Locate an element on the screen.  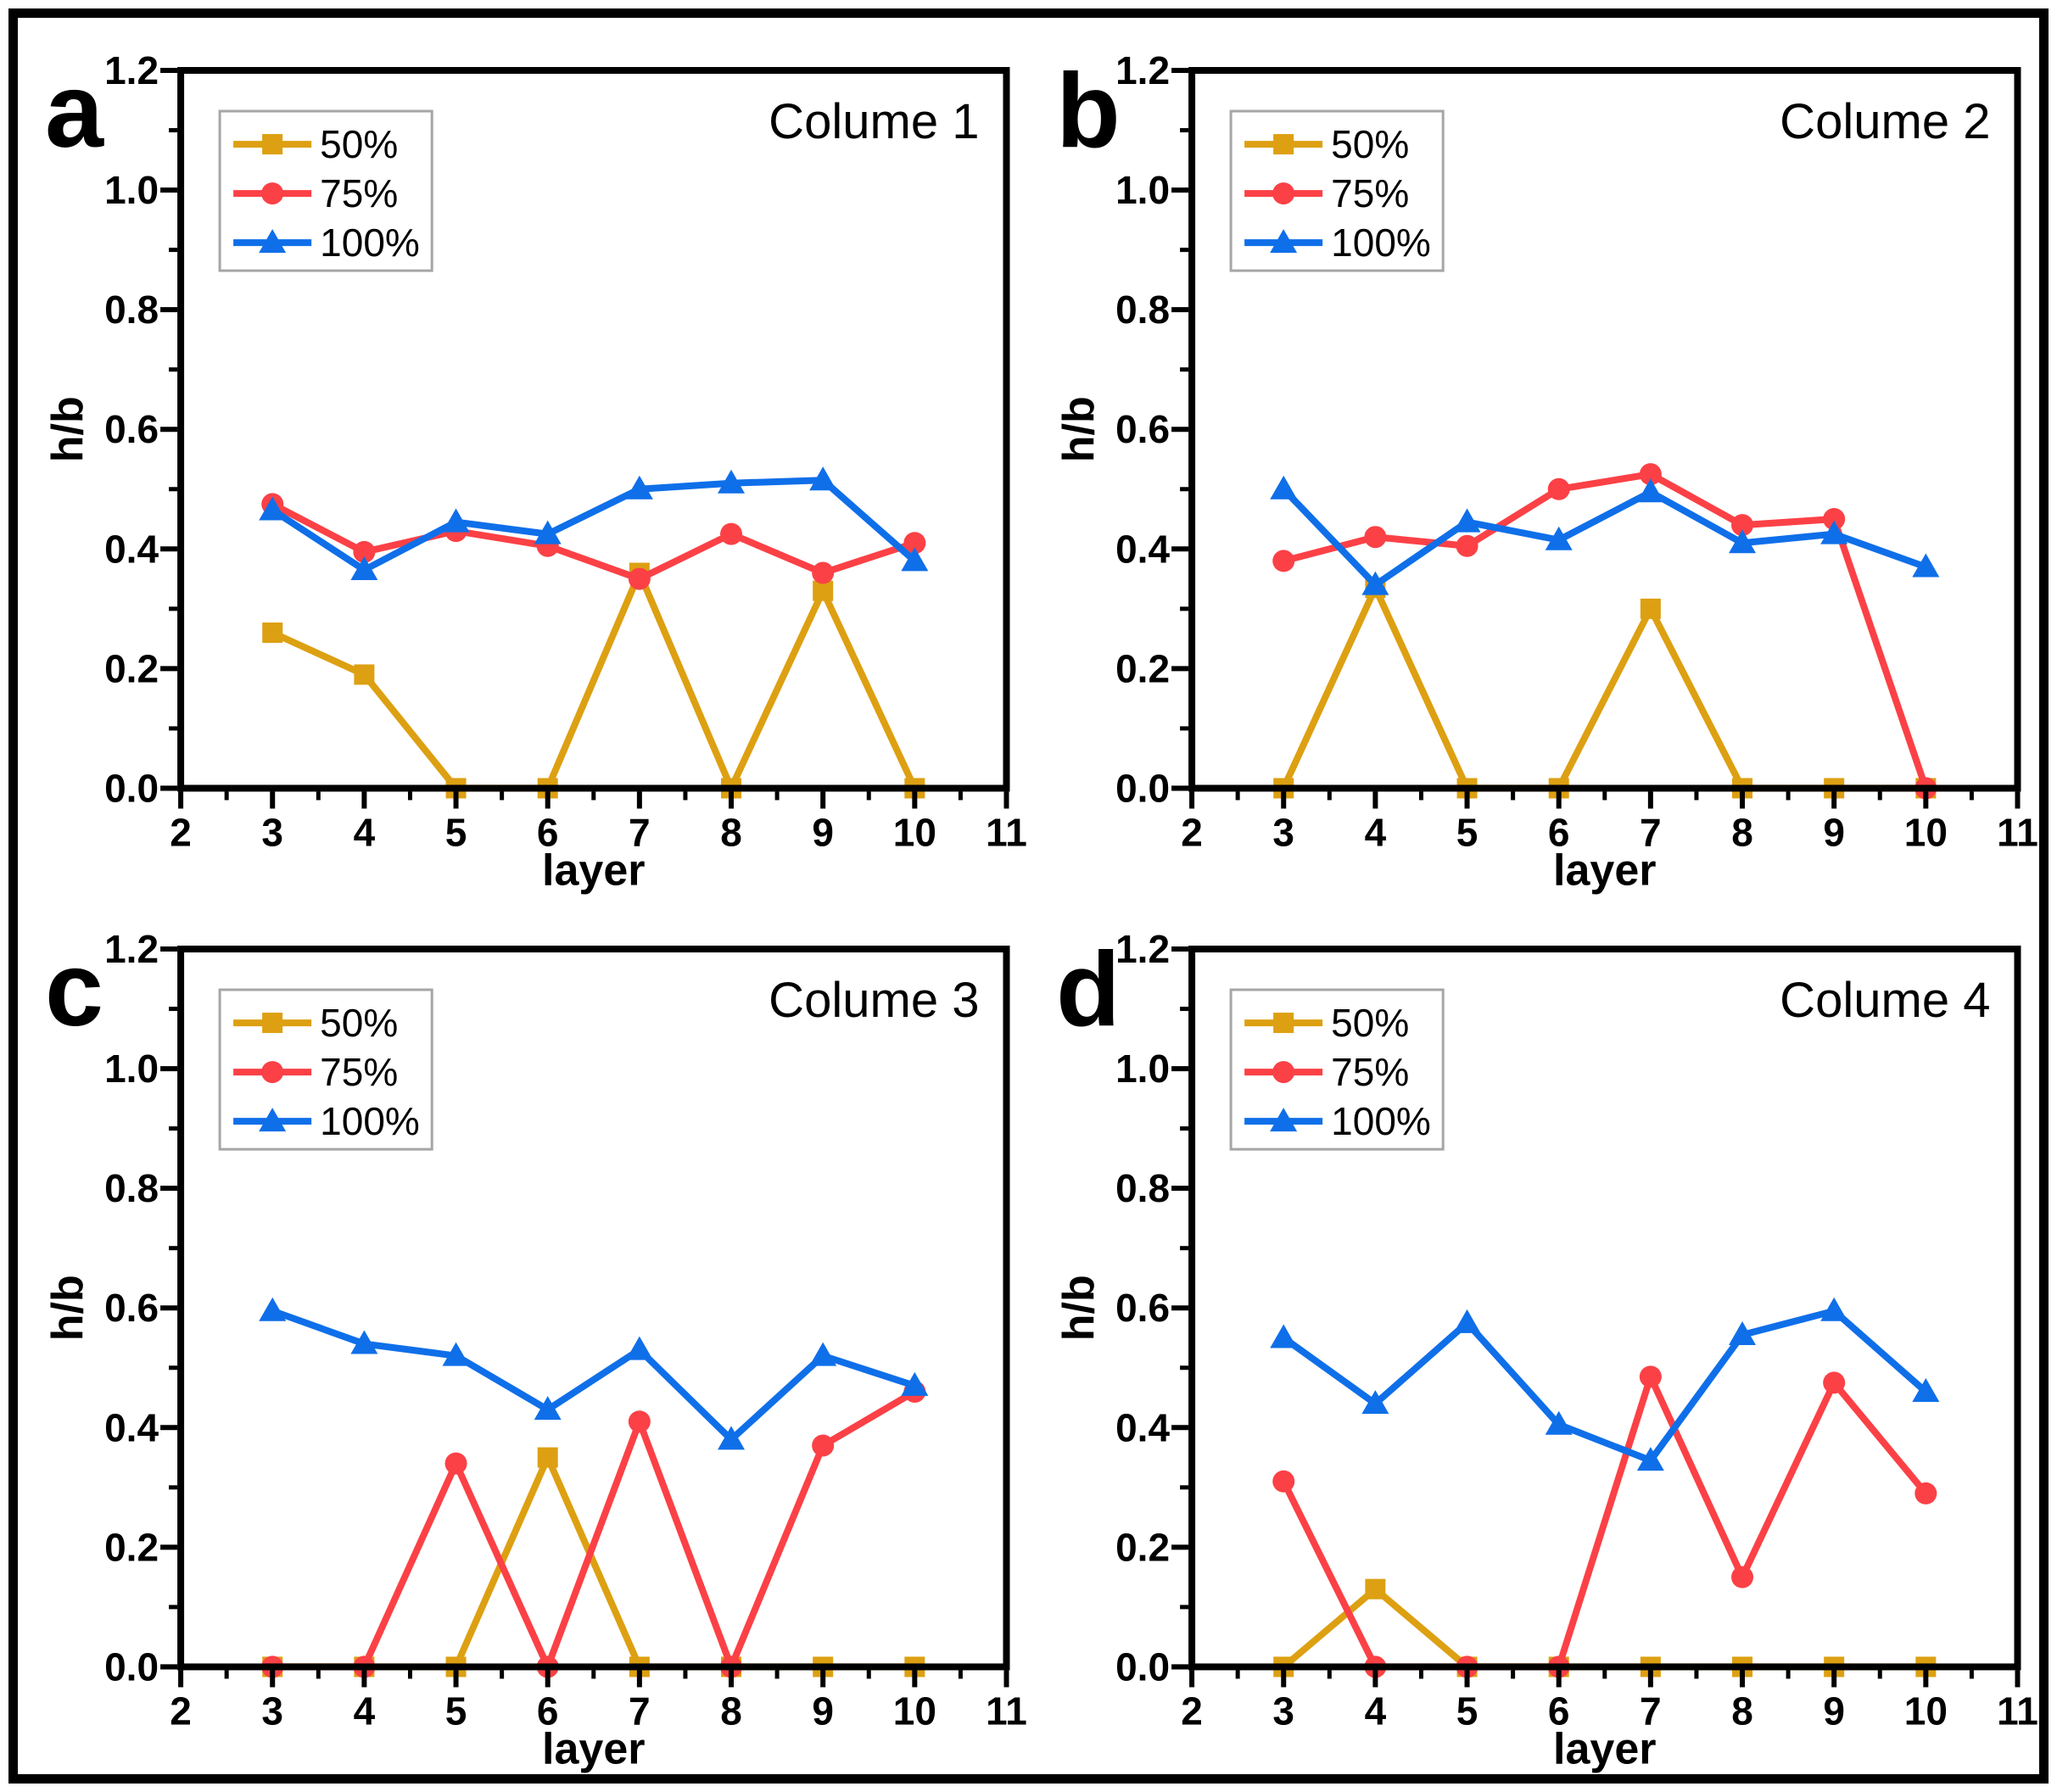
y-tick-label: 1.2 is located at coordinates (1143, 949).